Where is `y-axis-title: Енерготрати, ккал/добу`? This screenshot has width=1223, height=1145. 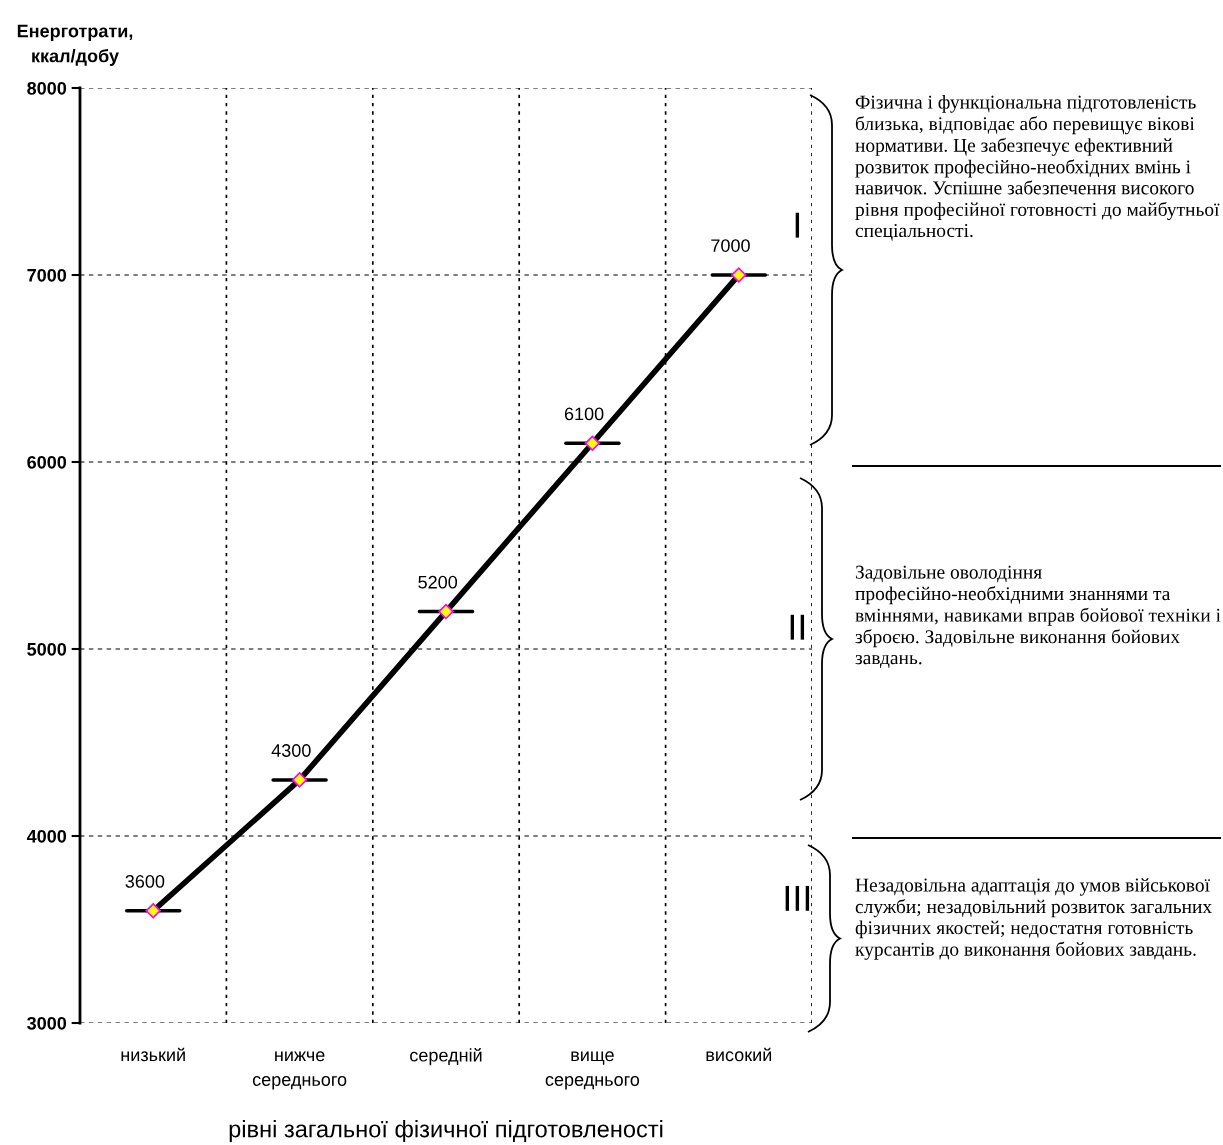
y-axis-title: Енерготрати, ккал/добу is located at coordinates (75, 45).